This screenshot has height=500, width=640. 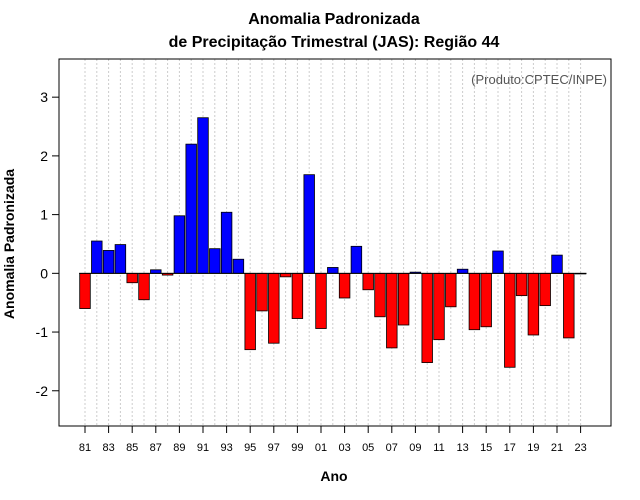 I want to click on bar-2014, so click(x=474, y=301).